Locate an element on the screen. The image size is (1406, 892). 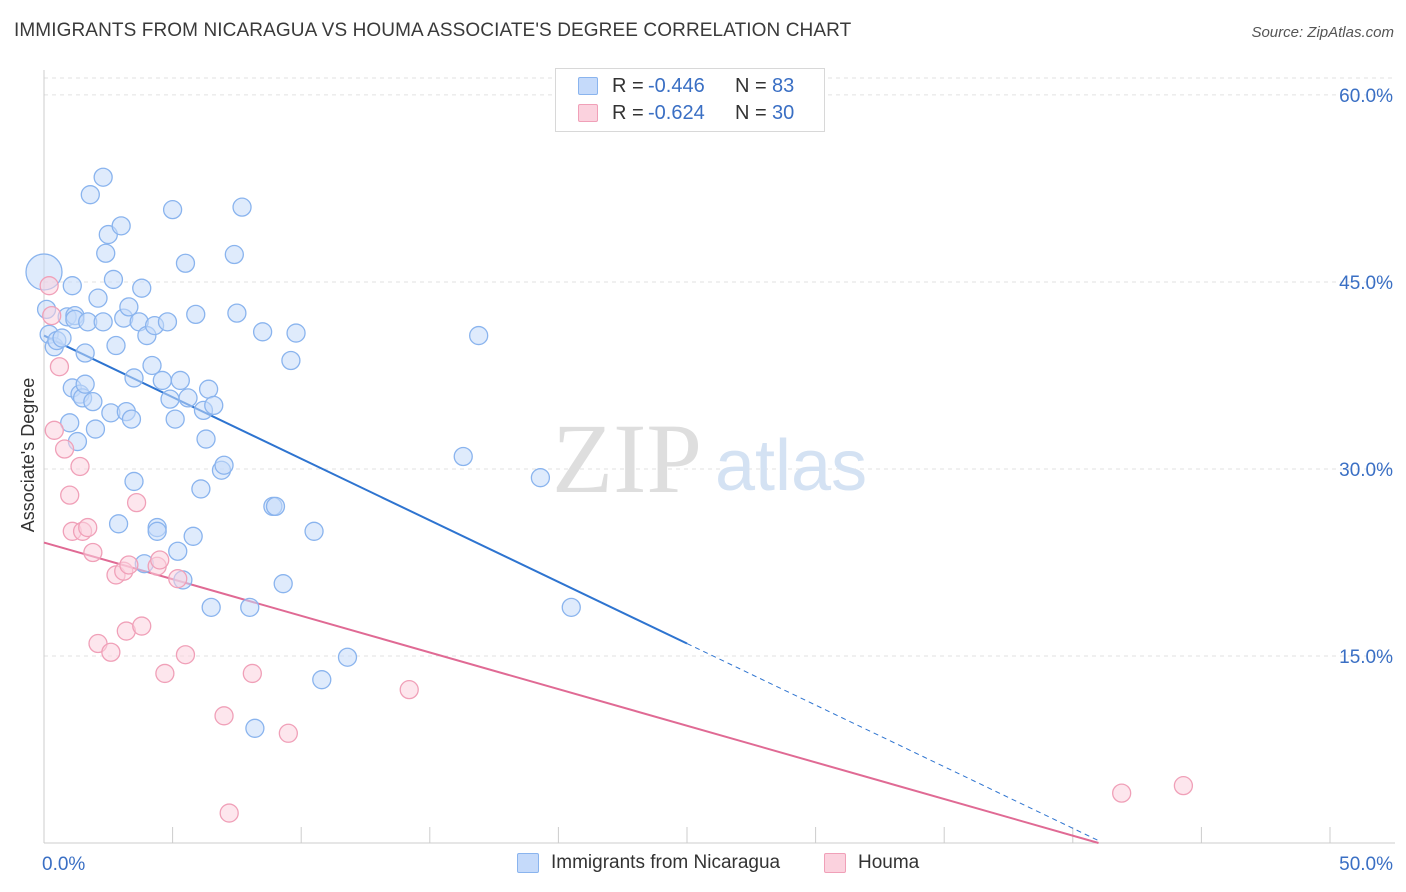
y-tick-label: 60.0% is located at coordinates (1366, 96).